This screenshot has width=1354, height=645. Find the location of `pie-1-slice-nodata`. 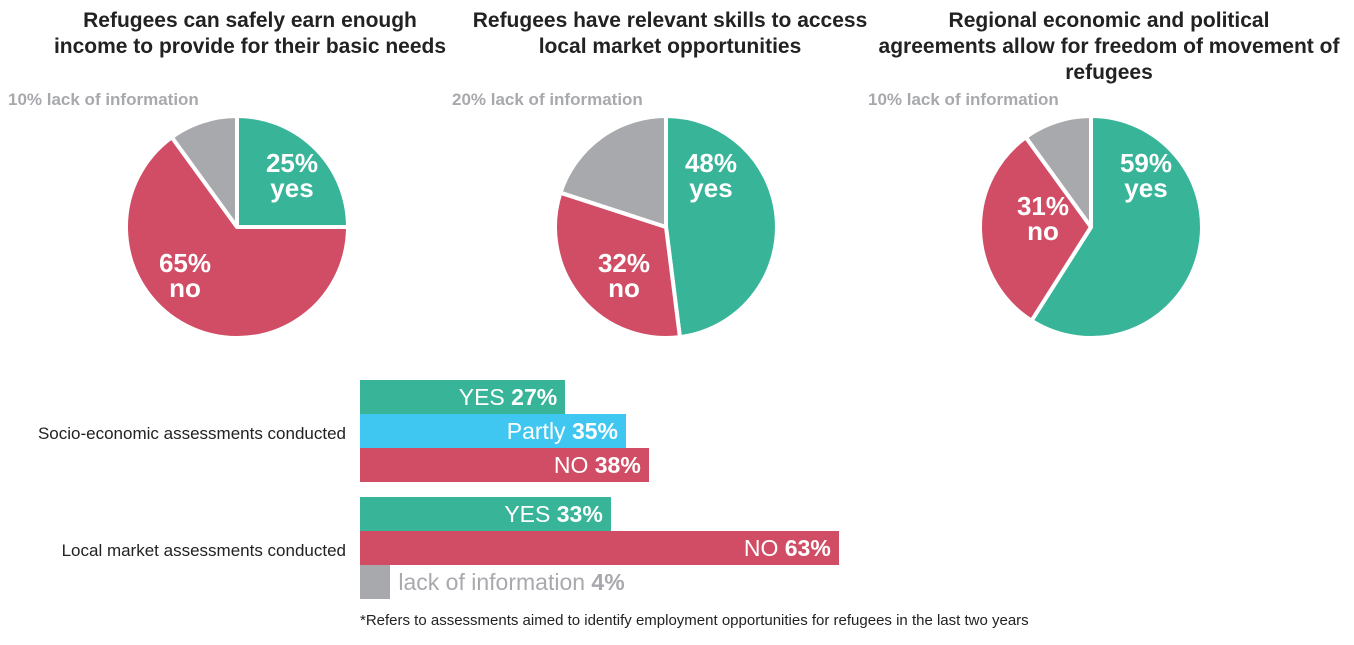

pie-1-slice-nodata is located at coordinates (204, 171).